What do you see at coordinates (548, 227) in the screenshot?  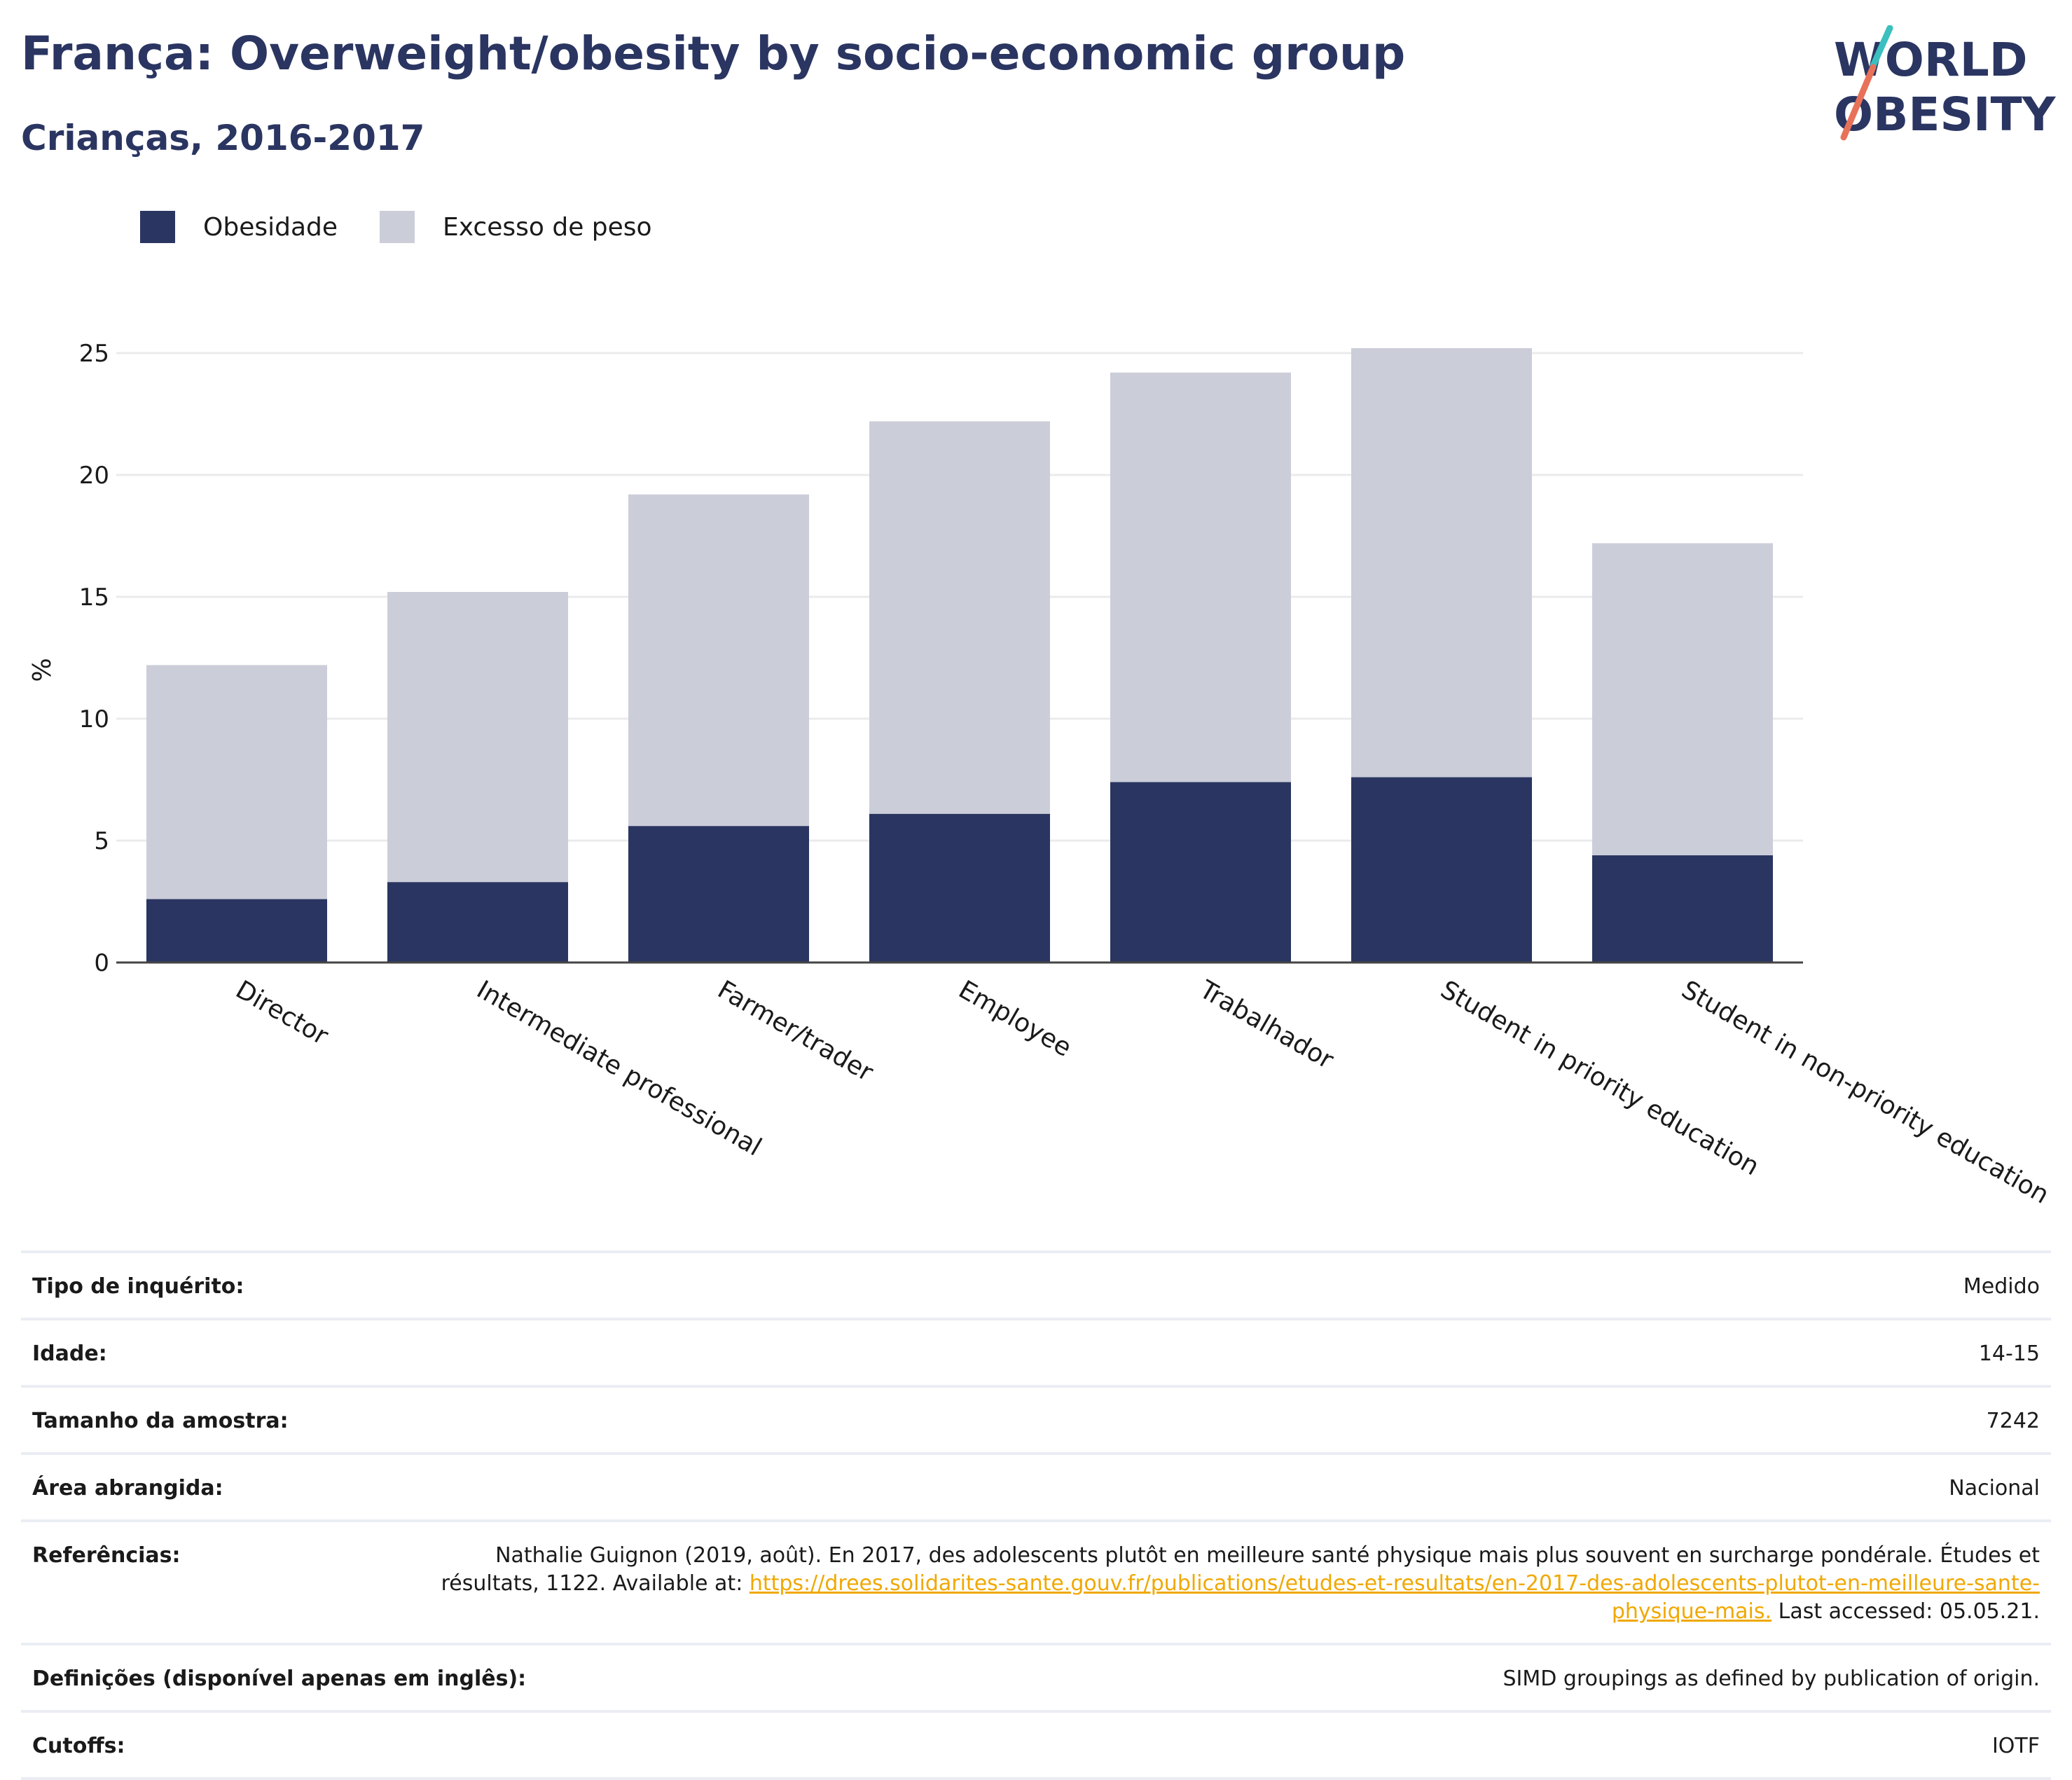 I see `legend-label-overweight: Excesso de peso` at bounding box center [548, 227].